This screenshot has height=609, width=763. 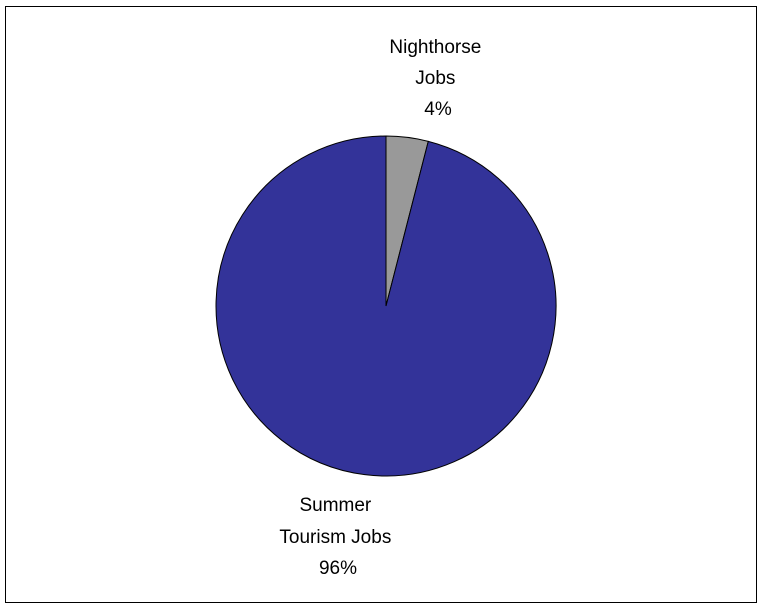 I want to click on slice-label-nighthorse: Nighthorse Jobs 4%, so click(x=437, y=78).